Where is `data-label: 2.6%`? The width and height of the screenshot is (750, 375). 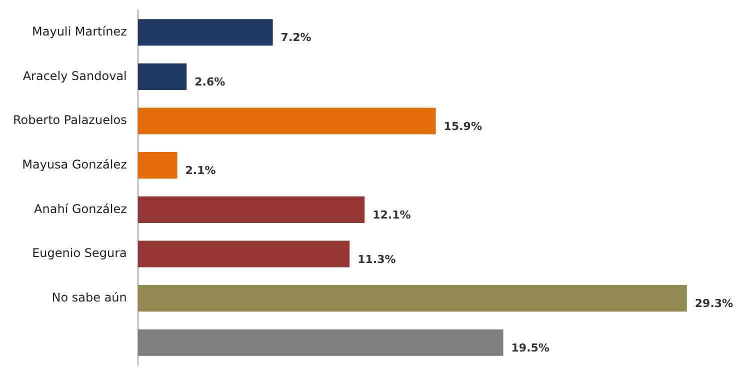 data-label: 2.6% is located at coordinates (210, 82).